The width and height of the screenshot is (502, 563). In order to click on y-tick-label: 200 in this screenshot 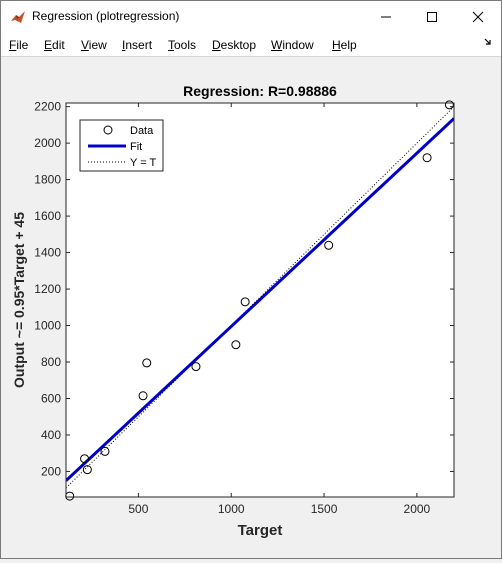, I will do `click(51, 471)`.